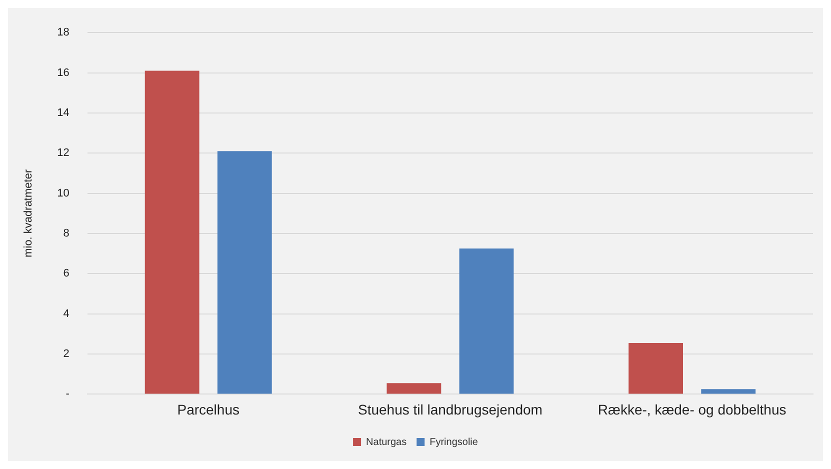 The image size is (831, 469). Describe the element at coordinates (63, 32) in the screenshot. I see `y-tick-label: 18` at that location.